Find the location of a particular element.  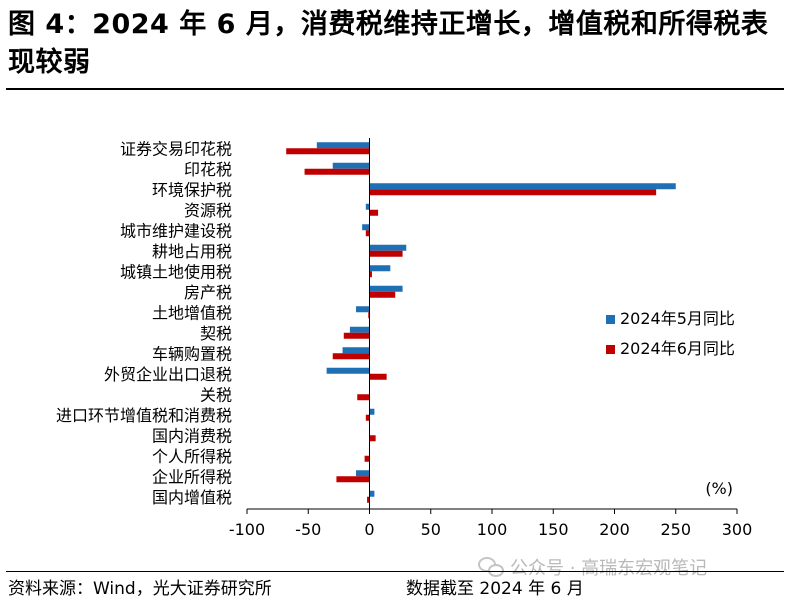

x-tick-label-3: 50 is located at coordinates (431, 529).